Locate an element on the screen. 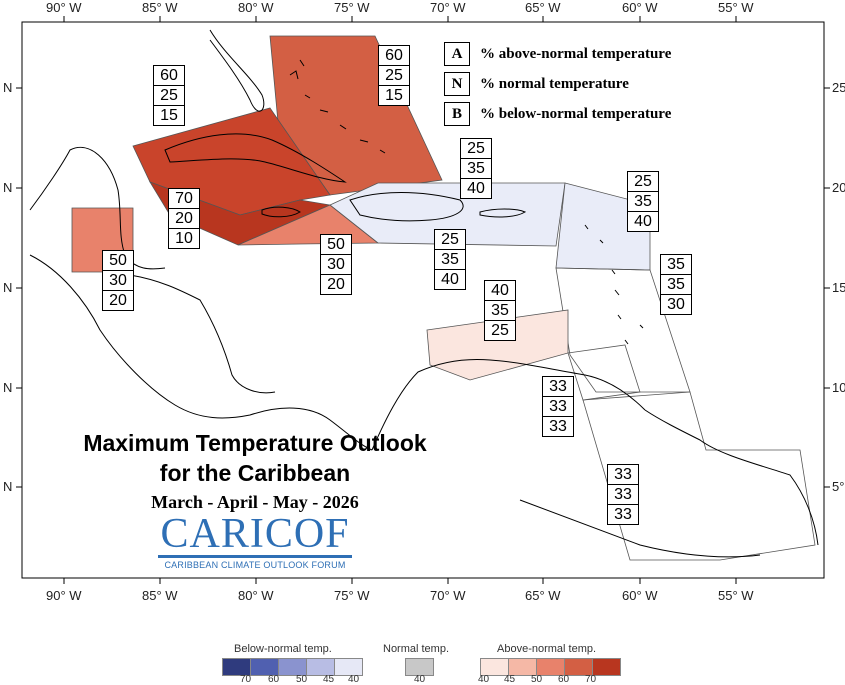  prob-below: 30 is located at coordinates (676, 304).